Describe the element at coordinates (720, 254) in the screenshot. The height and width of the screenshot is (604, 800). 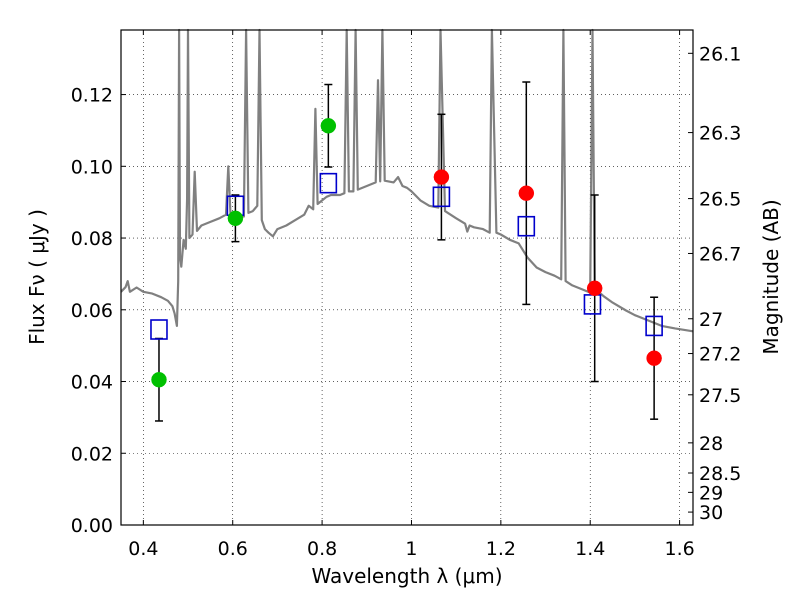
I see `magnitude-tick-label: 26.7` at that location.